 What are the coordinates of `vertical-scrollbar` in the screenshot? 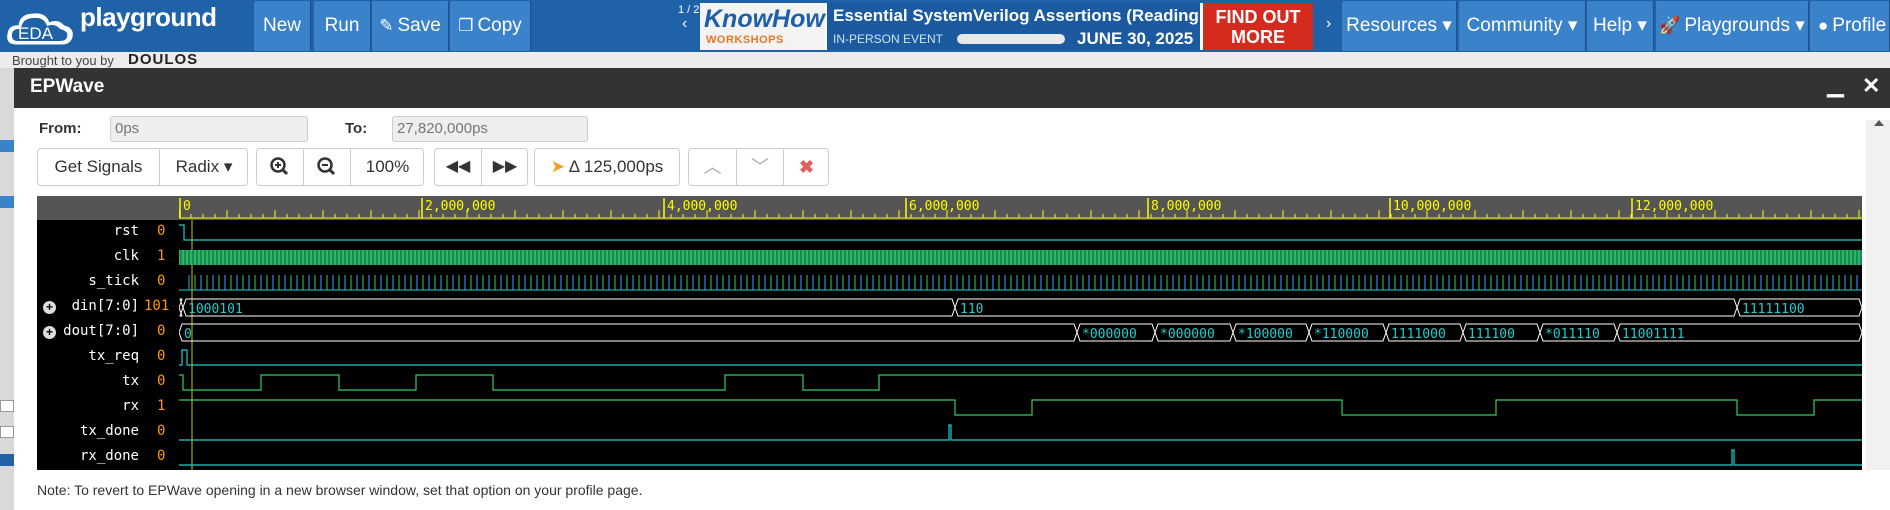 It's located at (1878, 295).